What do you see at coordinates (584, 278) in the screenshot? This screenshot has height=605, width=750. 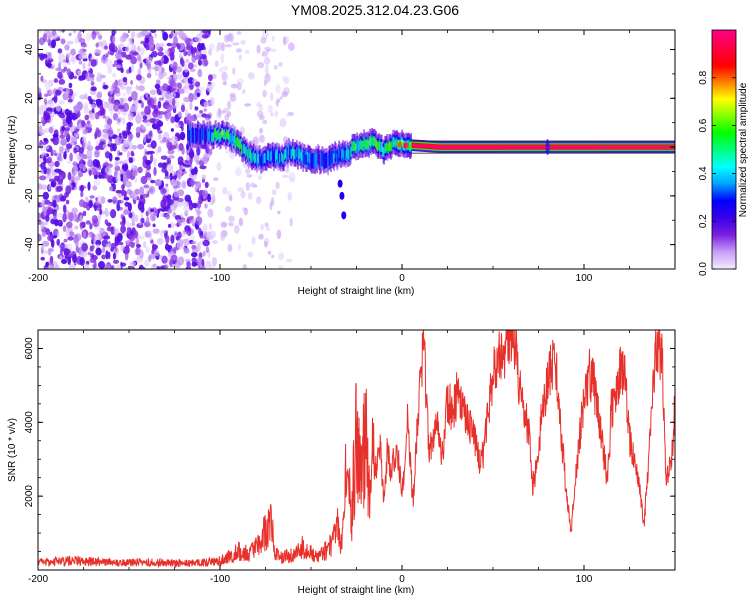 I see `spectrogram-x-tick-label: 100` at bounding box center [584, 278].